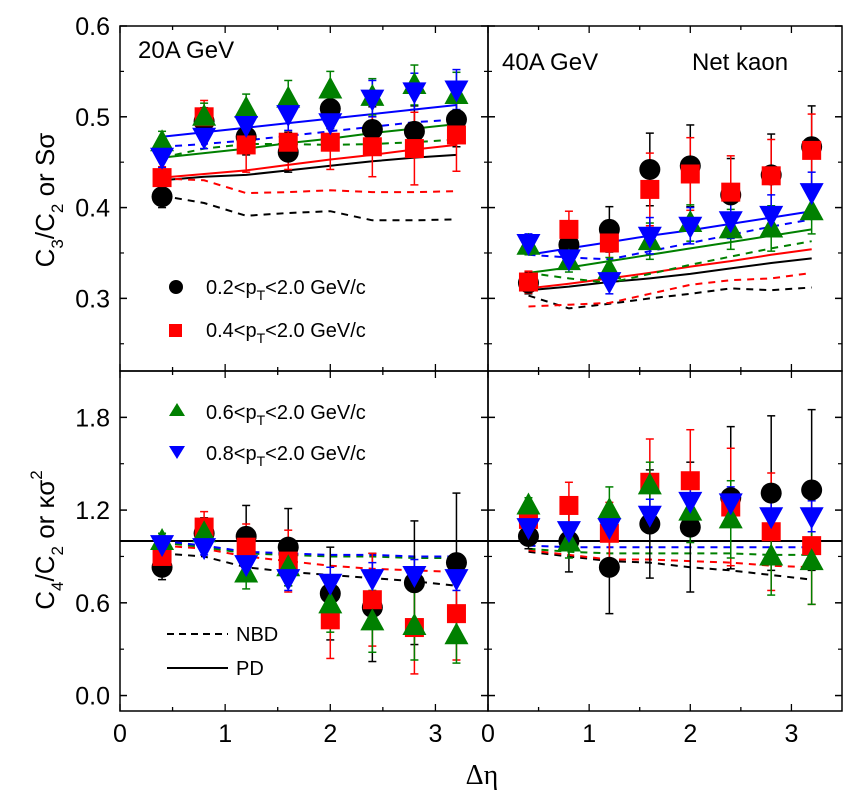 Image resolution: width=858 pixels, height=802 pixels. Describe the element at coordinates (286, 290) in the screenshot. I see `legend-label-0: 0.2<pT<2.0 GeV/c` at that location.